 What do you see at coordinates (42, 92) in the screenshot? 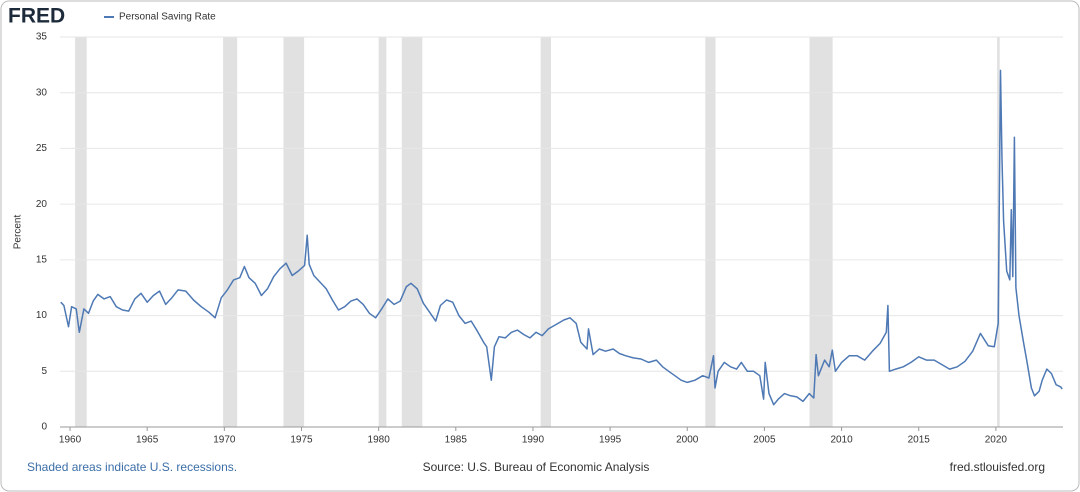
I see `y-tick-label: 30` at bounding box center [42, 92].